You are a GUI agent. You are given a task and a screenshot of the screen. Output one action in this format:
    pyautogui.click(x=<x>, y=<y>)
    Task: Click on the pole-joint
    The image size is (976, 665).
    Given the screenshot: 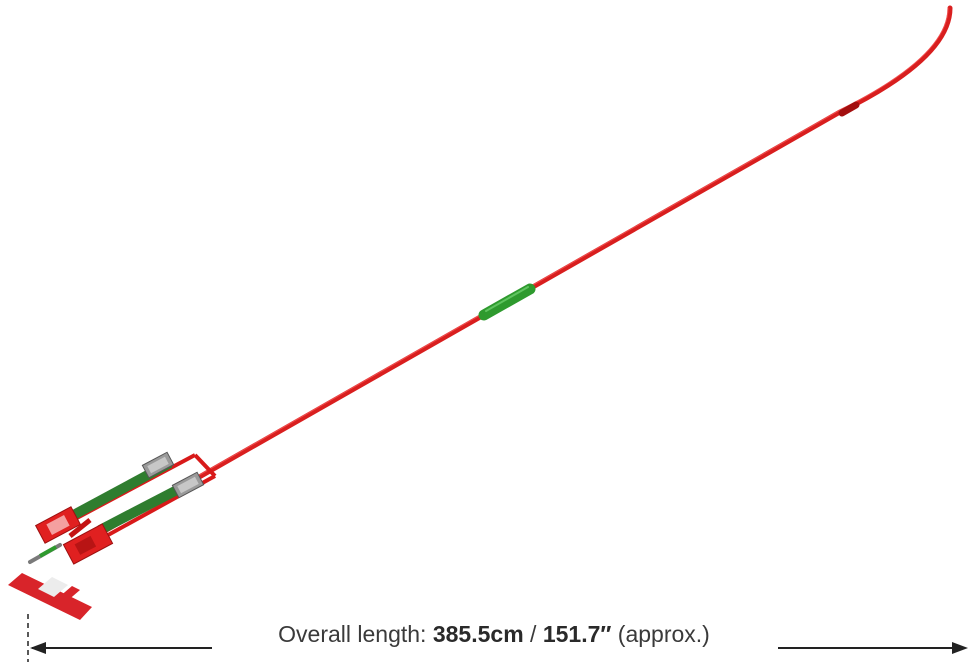 What is the action you would take?
    pyautogui.click(x=849, y=109)
    